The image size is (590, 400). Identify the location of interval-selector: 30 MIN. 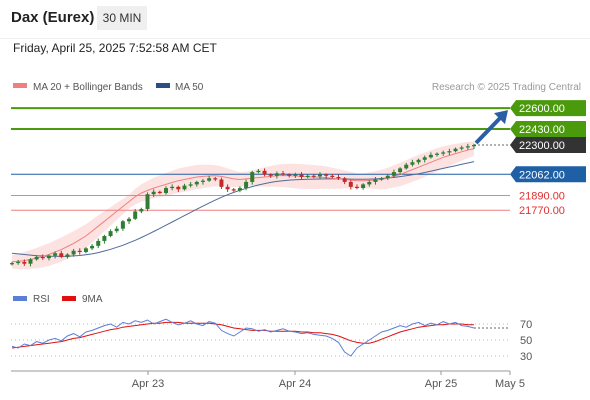
(122, 18).